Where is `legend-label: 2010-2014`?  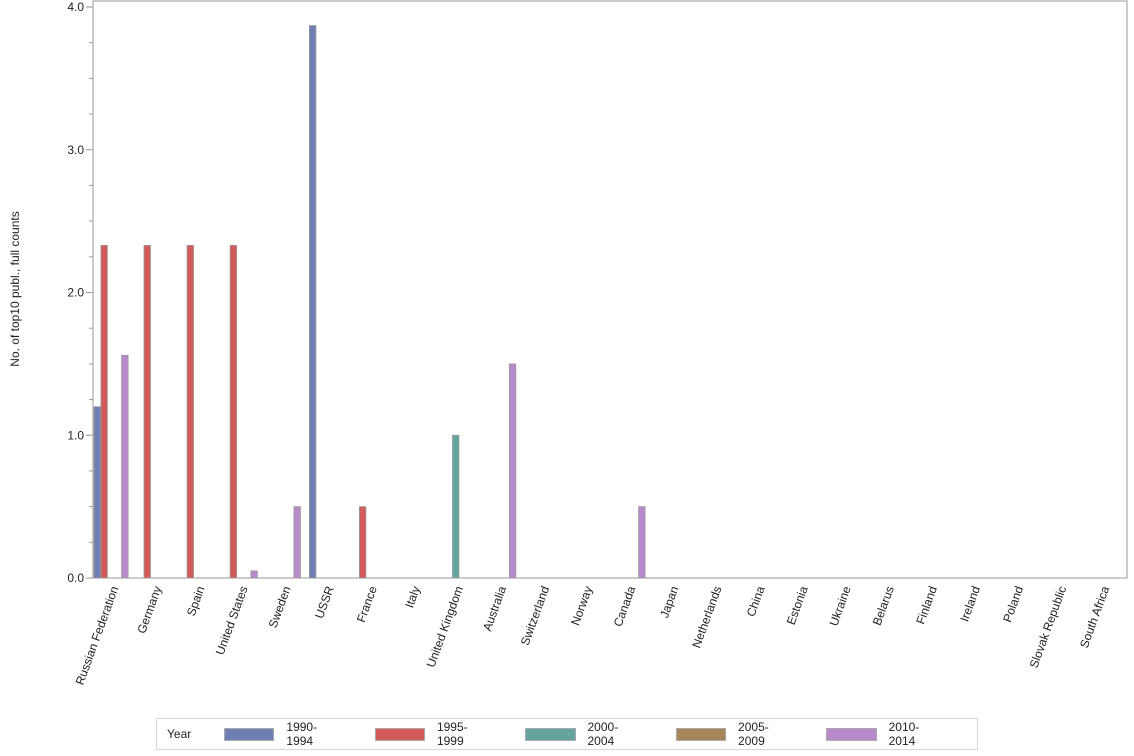
legend-label: 2010-2014 is located at coordinates (904, 734).